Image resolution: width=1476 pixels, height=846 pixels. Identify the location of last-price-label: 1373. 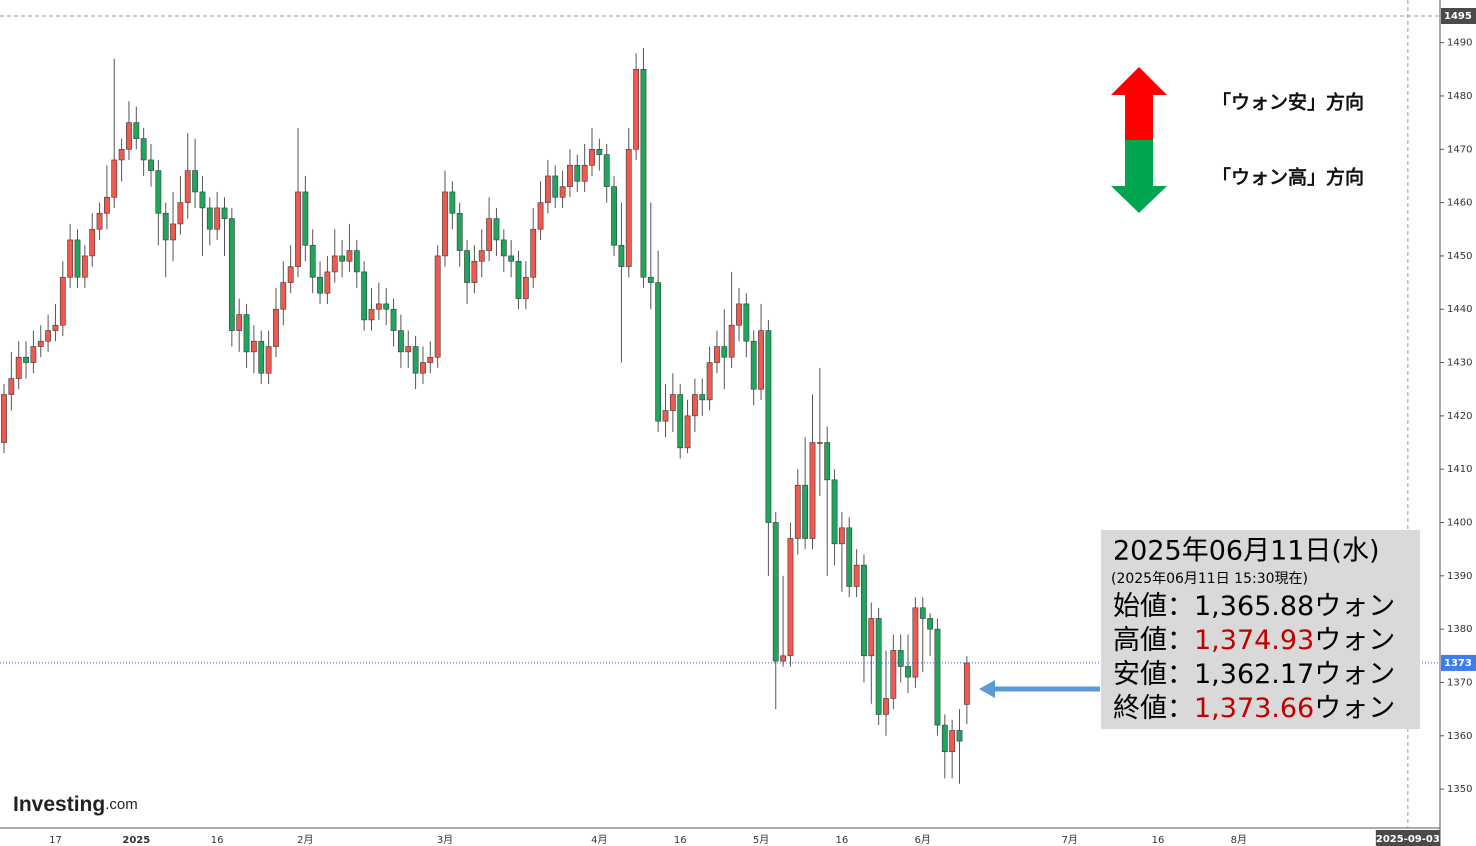
(1458, 663).